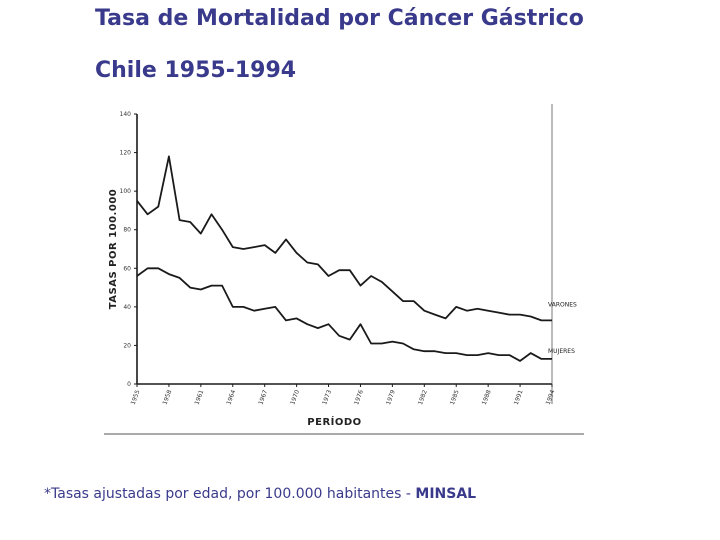 Image resolution: width=720 pixels, height=540 pixels. What do you see at coordinates (359, 397) in the screenshot?
I see `x-tick-label: 1976` at bounding box center [359, 397].